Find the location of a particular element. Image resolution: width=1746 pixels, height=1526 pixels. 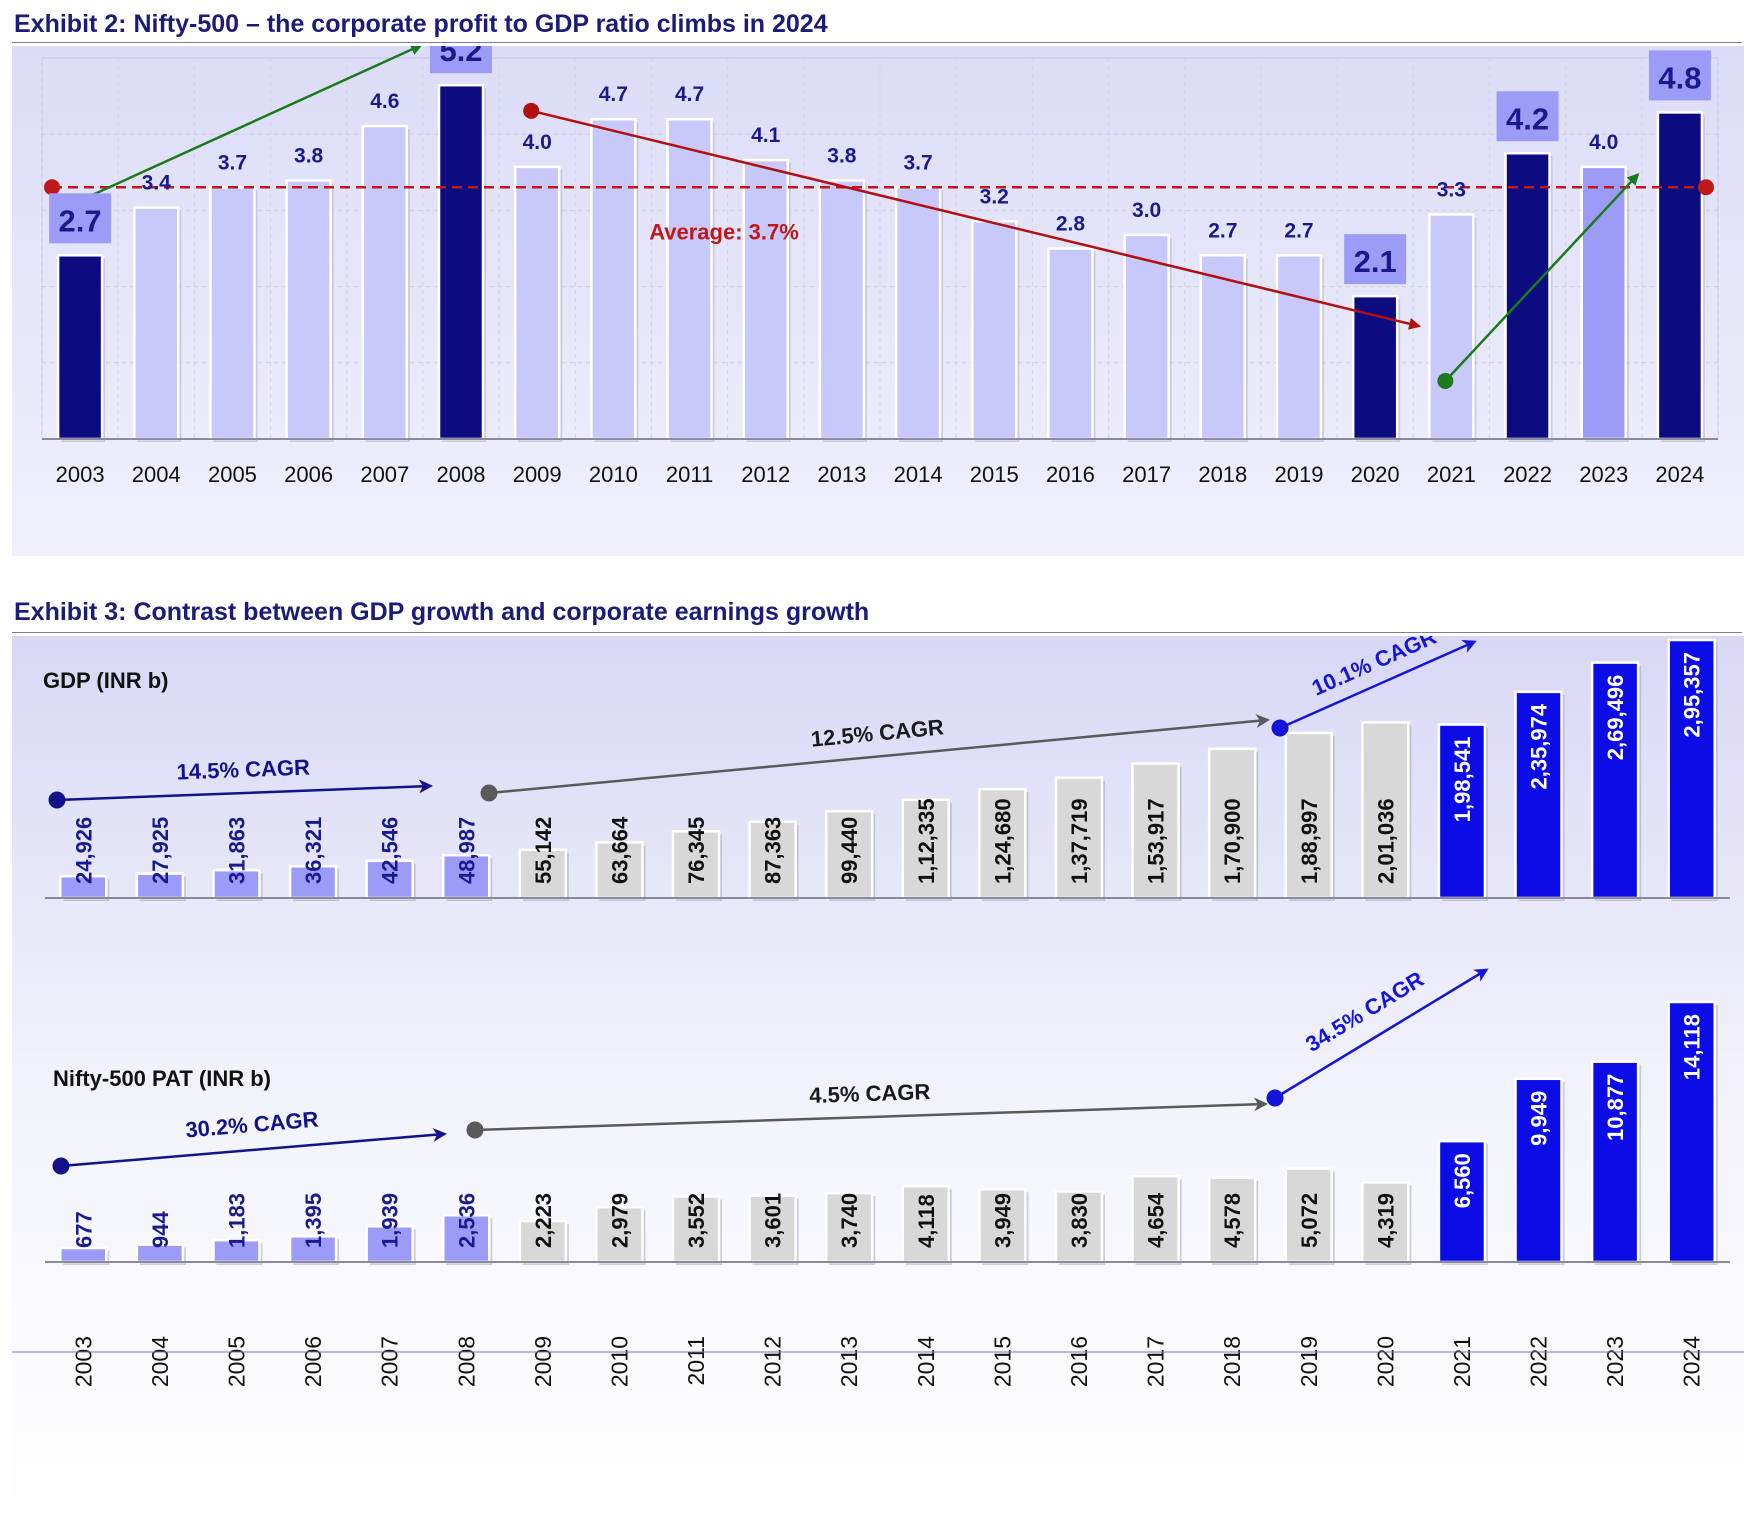

value-label-2024: 14,118 is located at coordinates (1692, 1047).